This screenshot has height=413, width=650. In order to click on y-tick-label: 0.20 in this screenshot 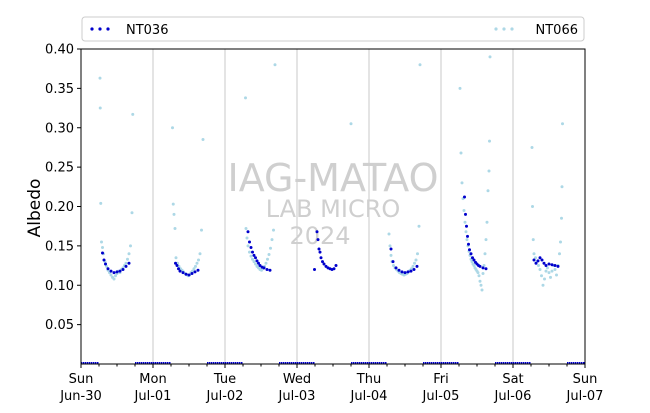, I will do `click(59, 207)`.